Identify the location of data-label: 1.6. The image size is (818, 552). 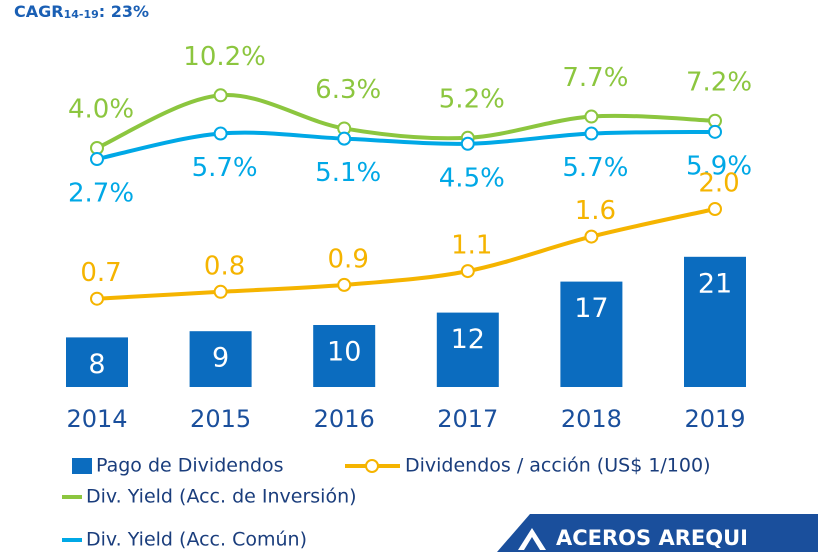
(595, 211).